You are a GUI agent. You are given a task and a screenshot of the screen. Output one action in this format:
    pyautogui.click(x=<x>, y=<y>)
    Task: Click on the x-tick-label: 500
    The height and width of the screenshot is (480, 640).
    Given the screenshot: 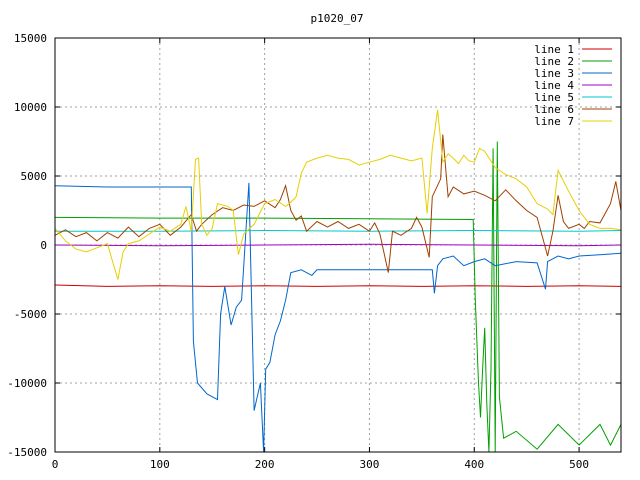 What is the action you would take?
    pyautogui.click(x=579, y=464)
    